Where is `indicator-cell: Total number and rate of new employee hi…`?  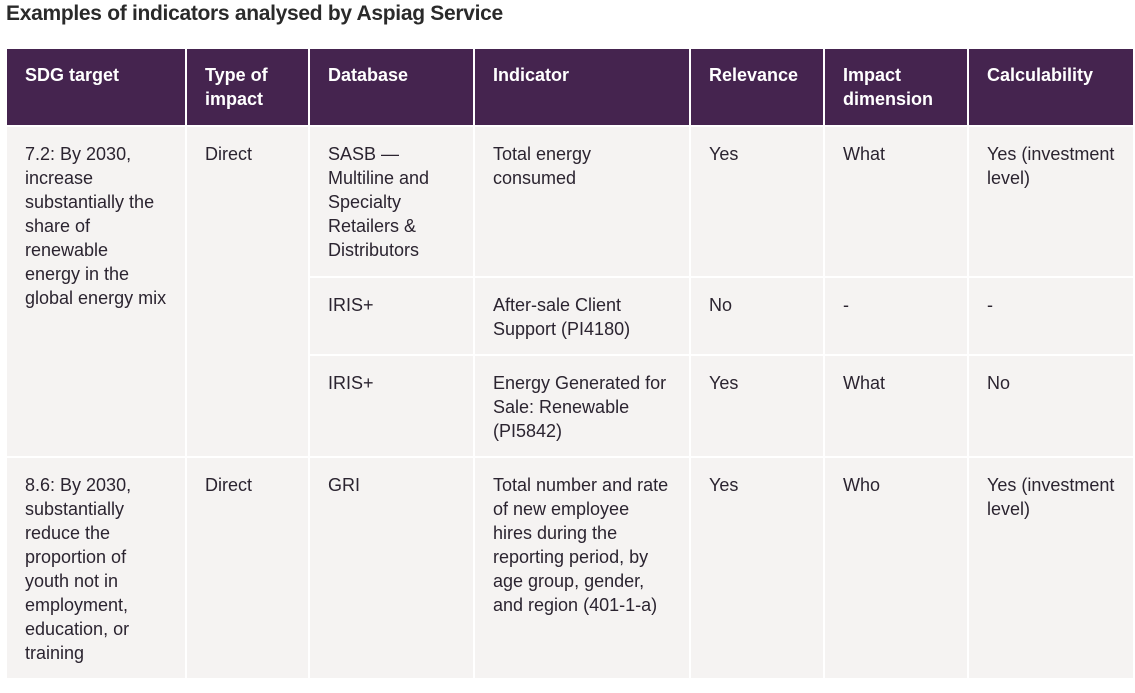
indicator-cell: Total number and rate of new employee hi… is located at coordinates (582, 568).